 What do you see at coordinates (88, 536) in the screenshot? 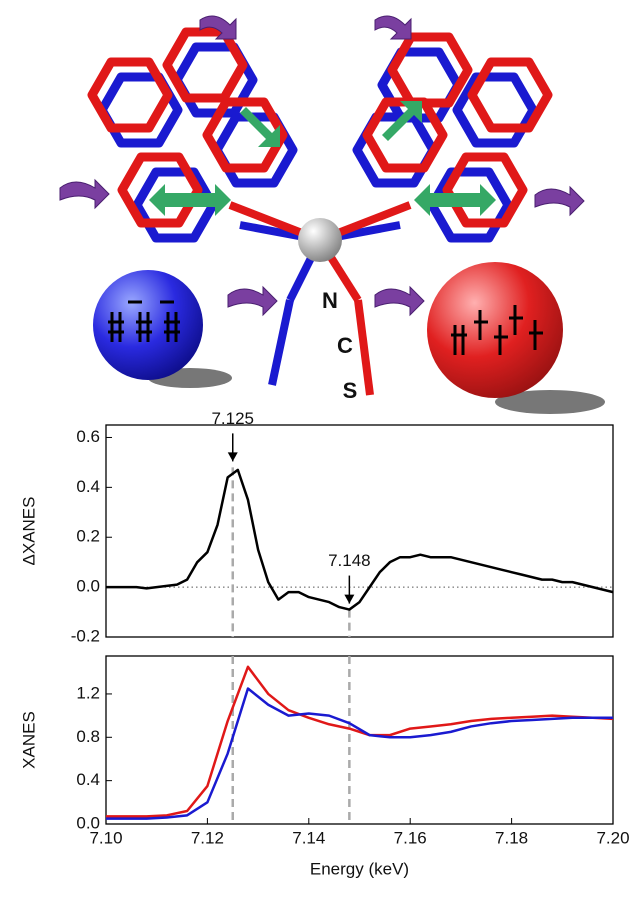
I see `y-tick-label: 0.2` at bounding box center [88, 536].